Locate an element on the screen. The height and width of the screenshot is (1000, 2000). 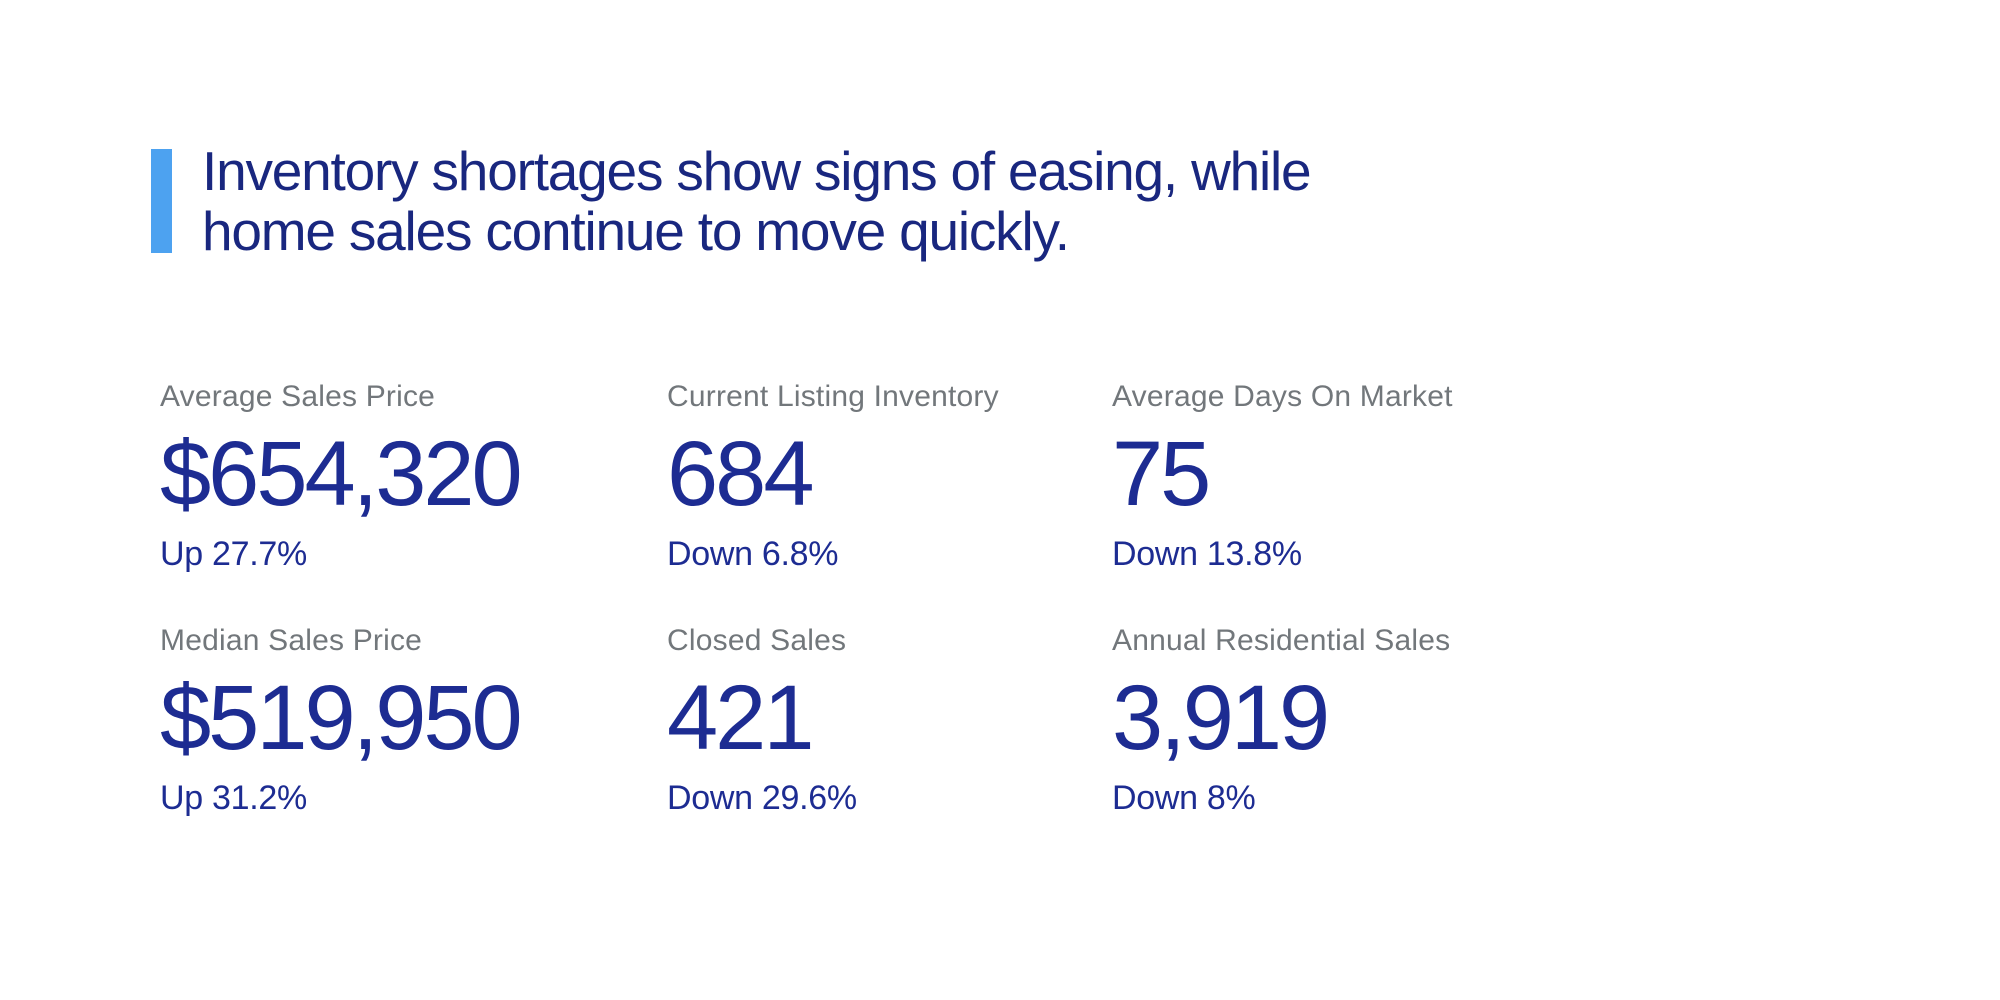
stat-value: 3,919 is located at coordinates (1221, 718).